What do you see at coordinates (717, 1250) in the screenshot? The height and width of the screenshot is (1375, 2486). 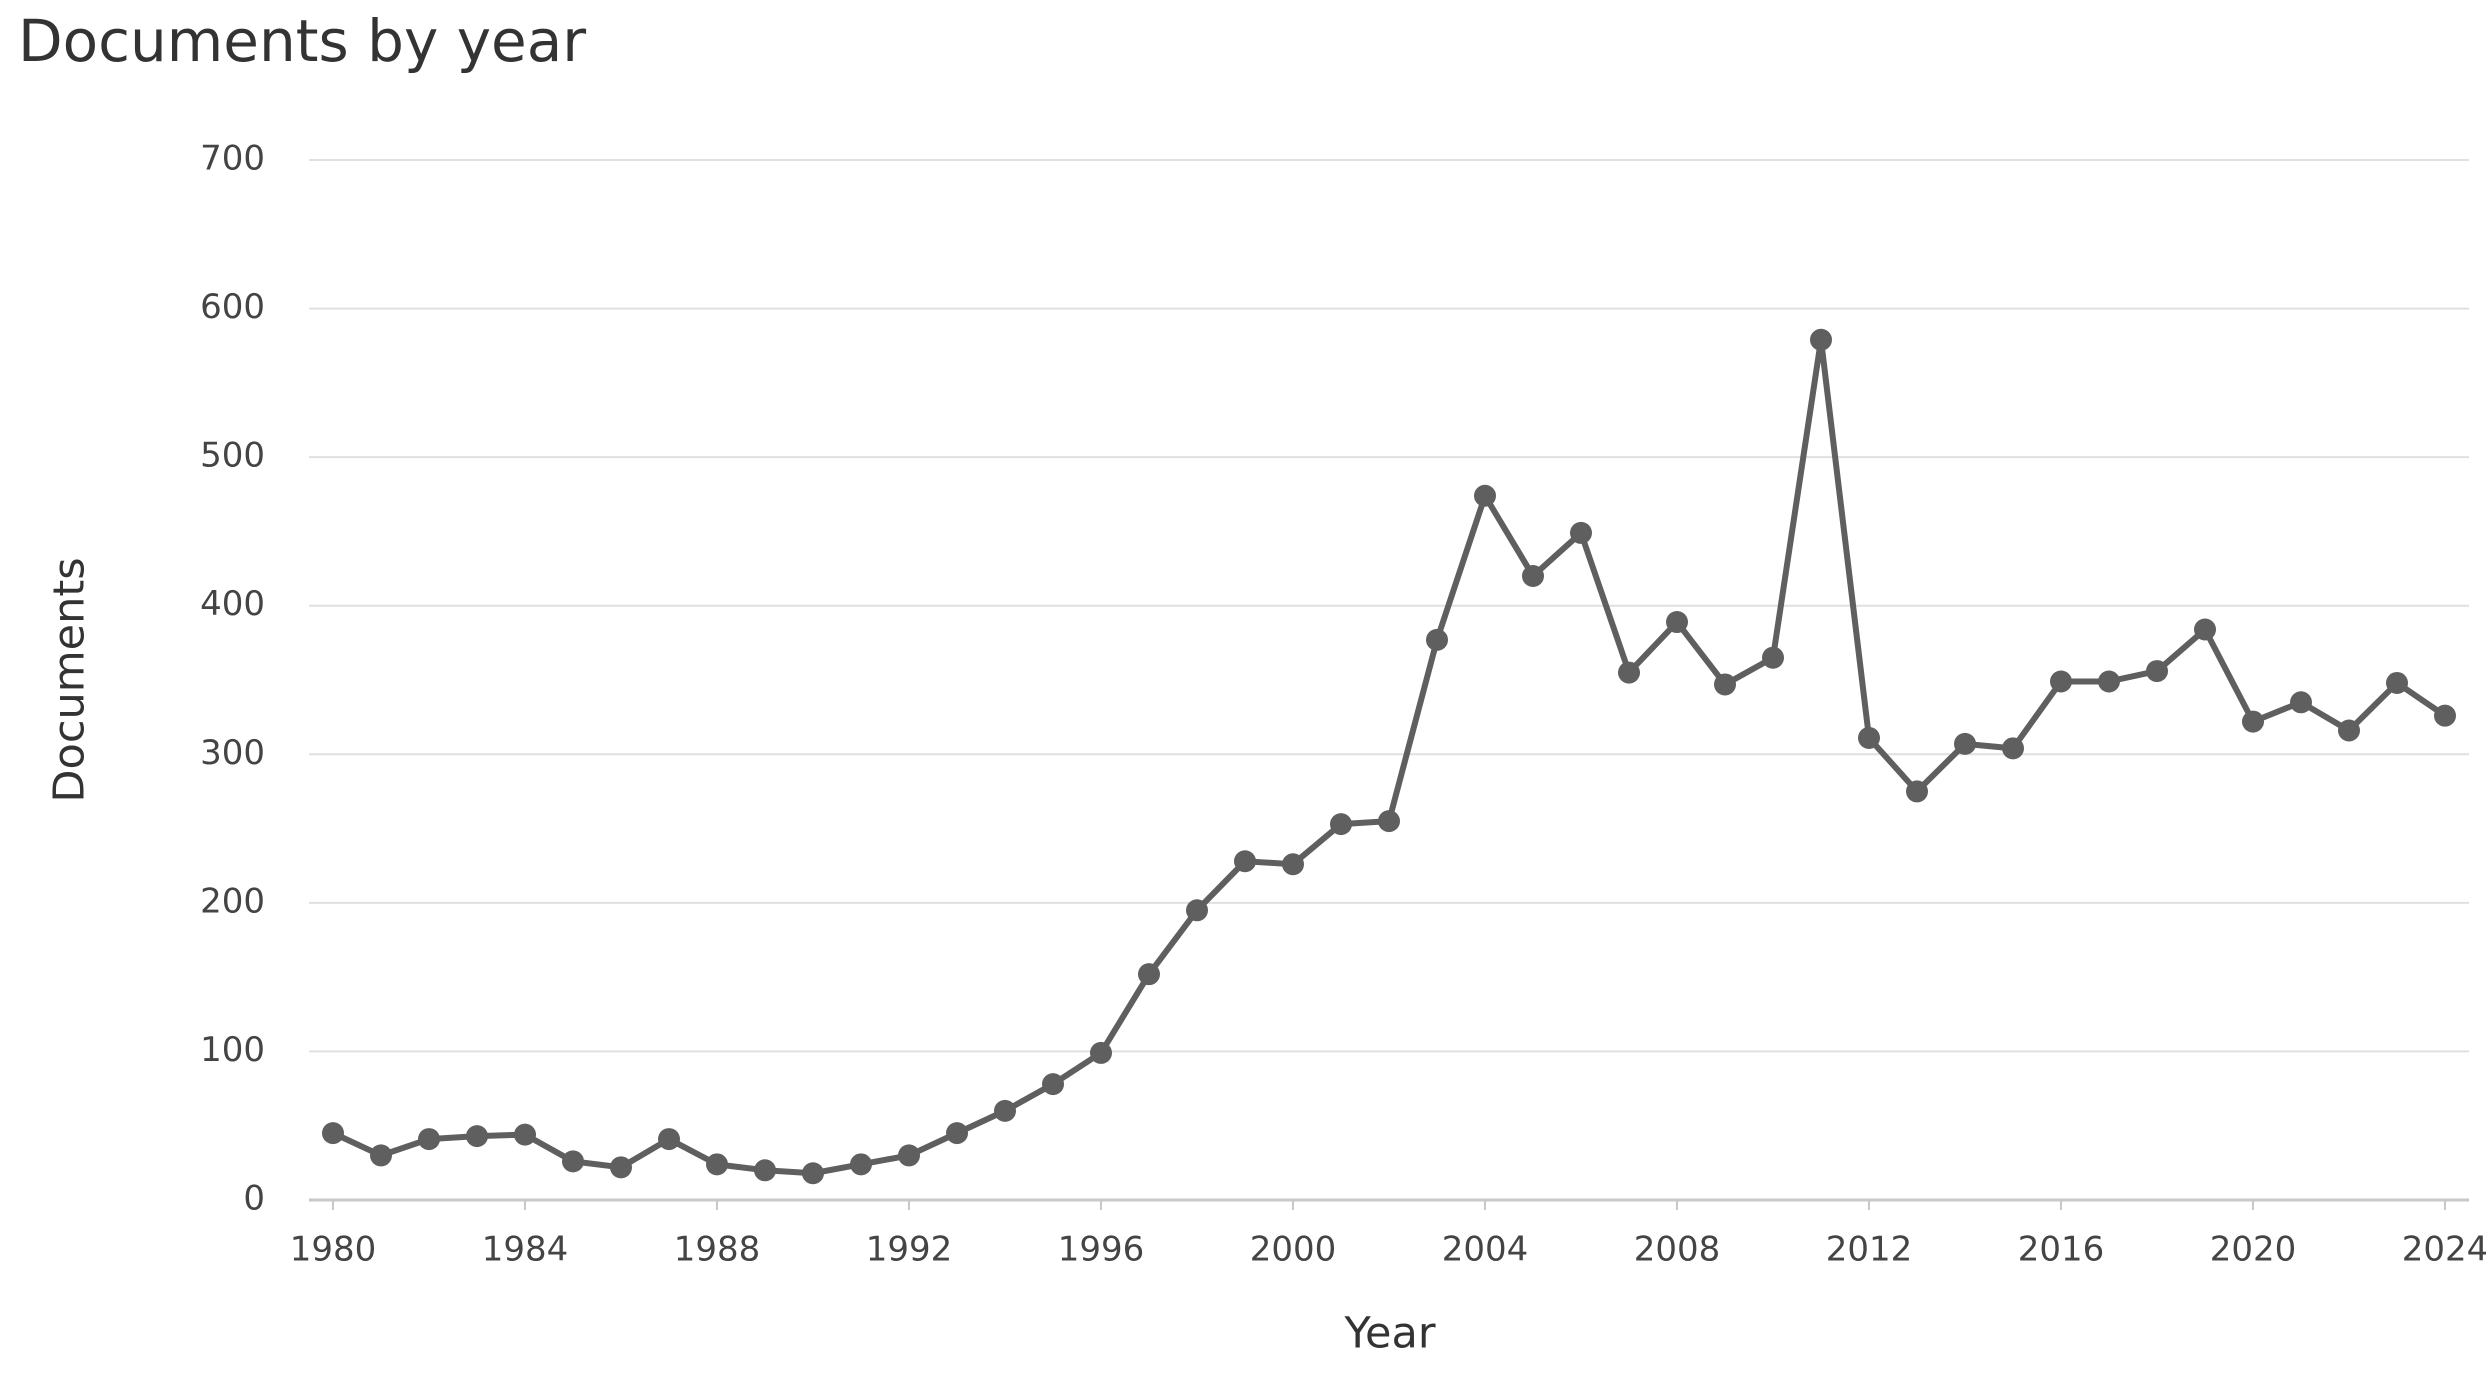 I see `x-tick-label: 1988` at bounding box center [717, 1250].